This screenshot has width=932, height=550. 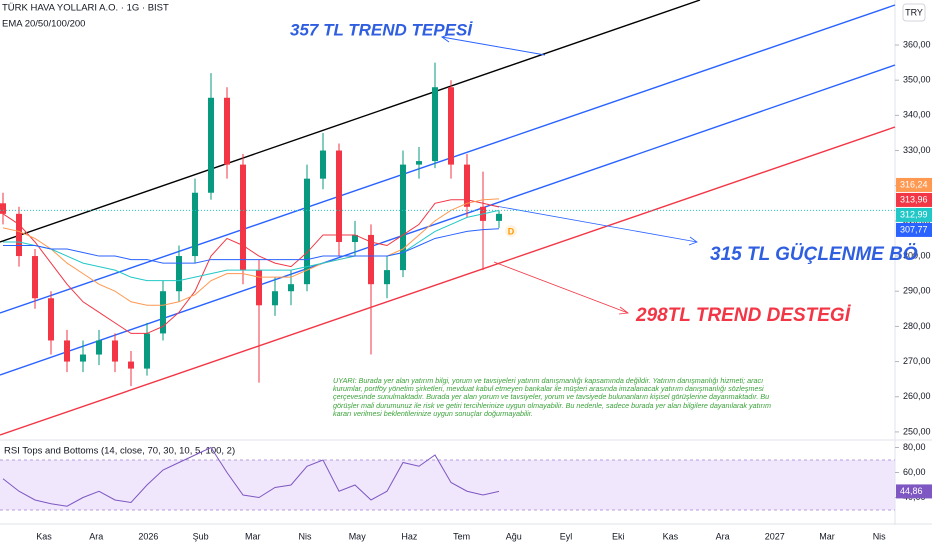 What do you see at coordinates (43, 24) in the screenshot?
I see `indicator-legend: EMA 20/50/100/200` at bounding box center [43, 24].